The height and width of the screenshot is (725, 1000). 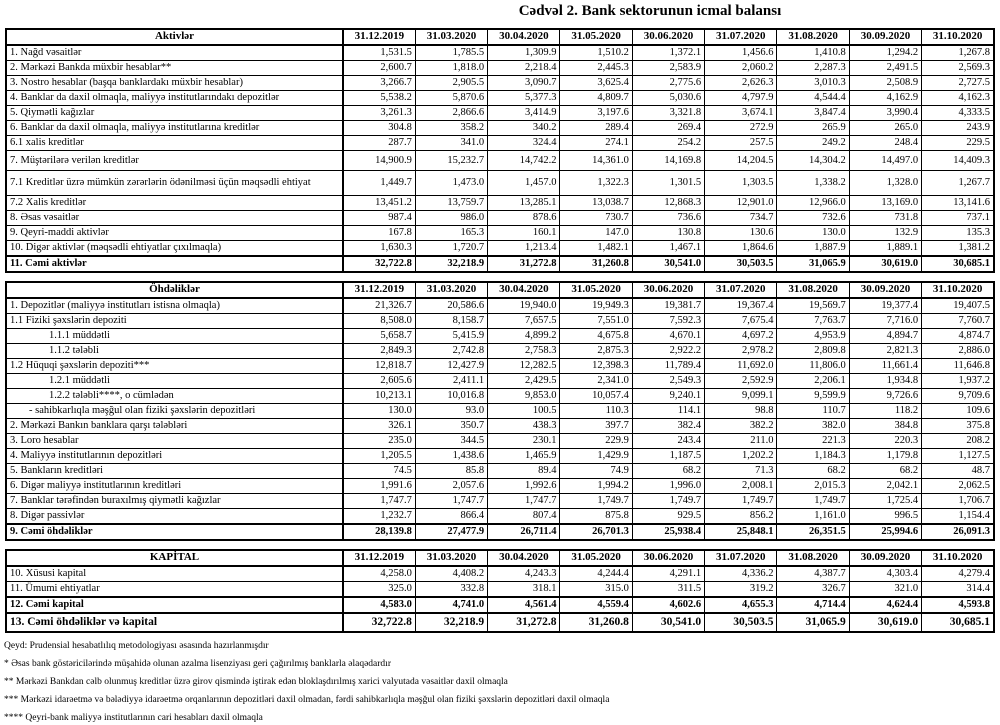 I want to click on cell-value: 5,658.7, so click(x=379, y=336).